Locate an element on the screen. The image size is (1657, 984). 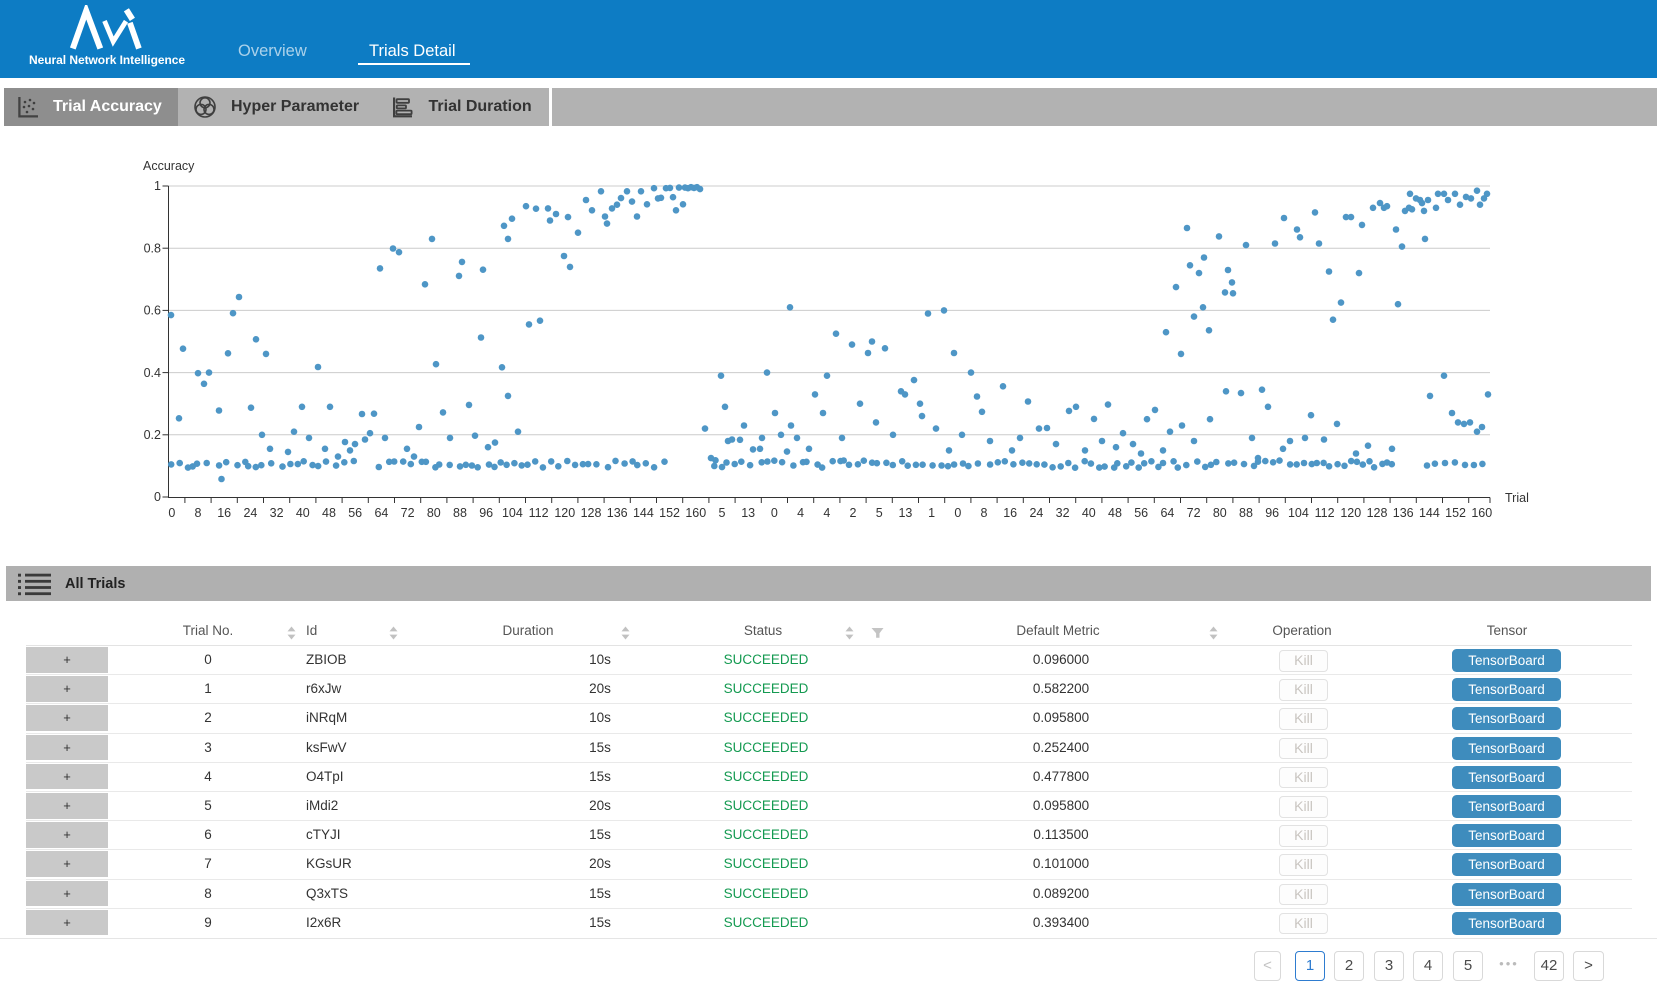
svg-text: 0.8 is located at coordinates (152, 248).